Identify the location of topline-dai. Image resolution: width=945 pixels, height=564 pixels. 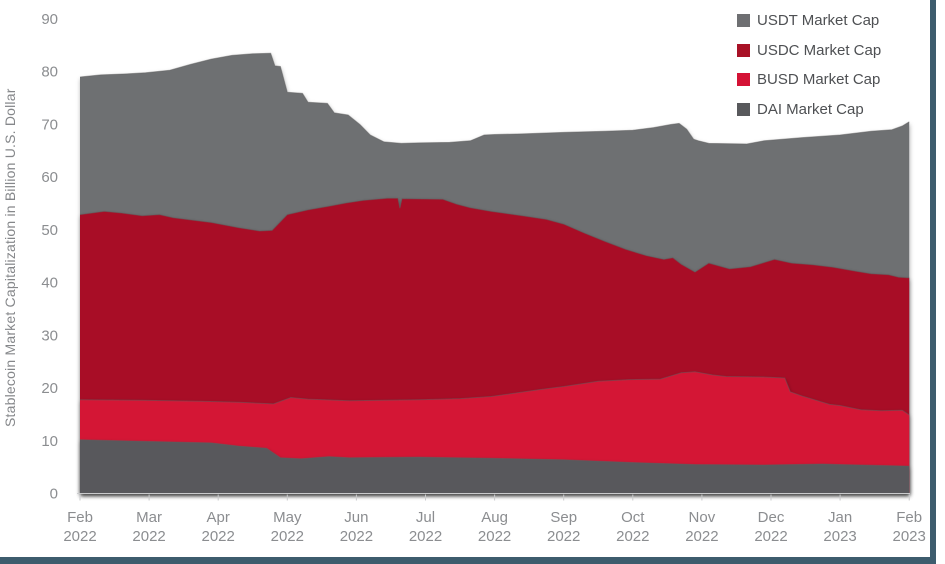
(494, 453).